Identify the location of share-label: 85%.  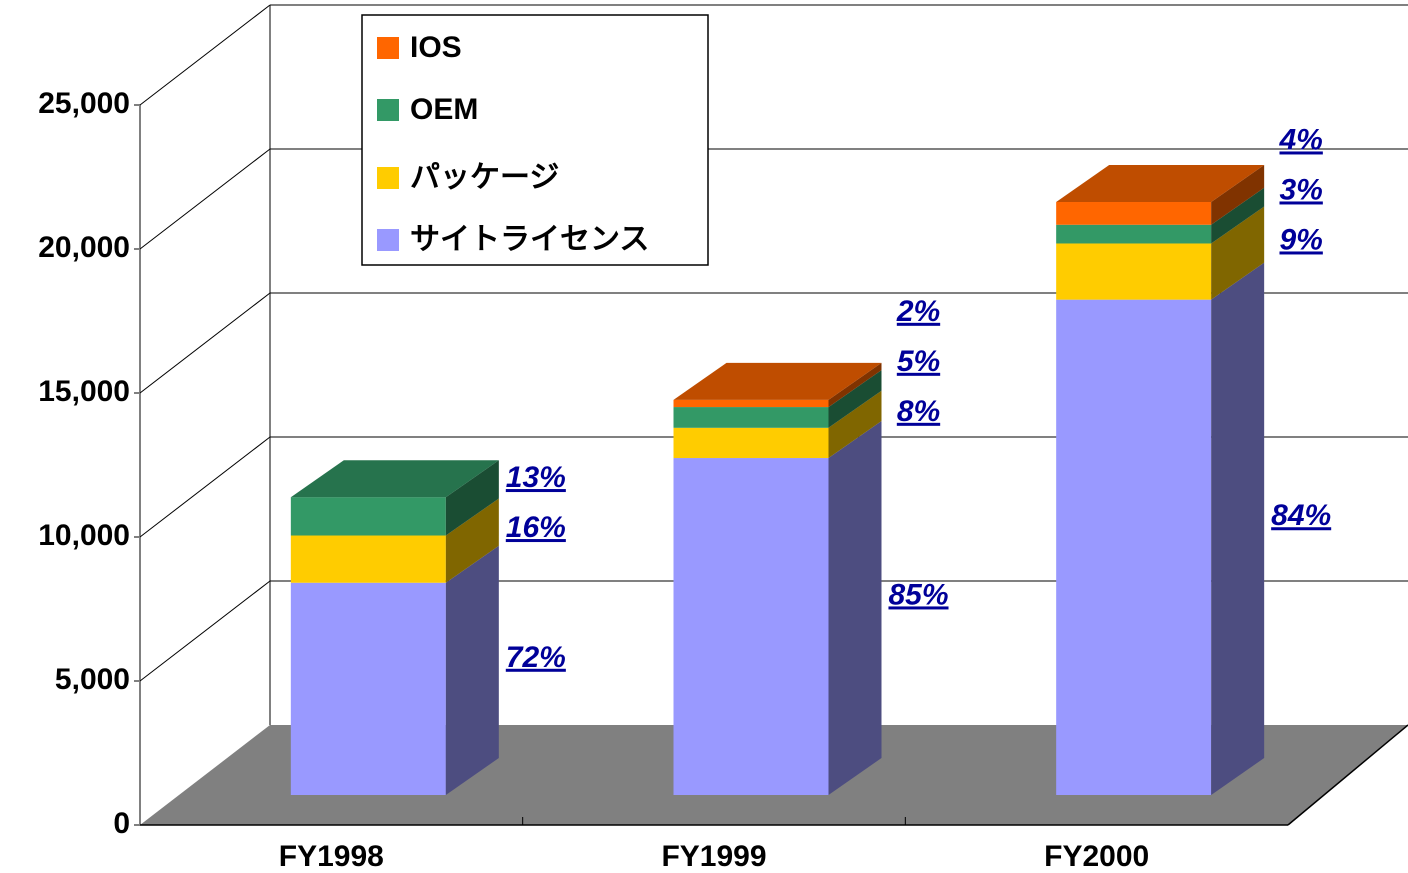
(918, 594).